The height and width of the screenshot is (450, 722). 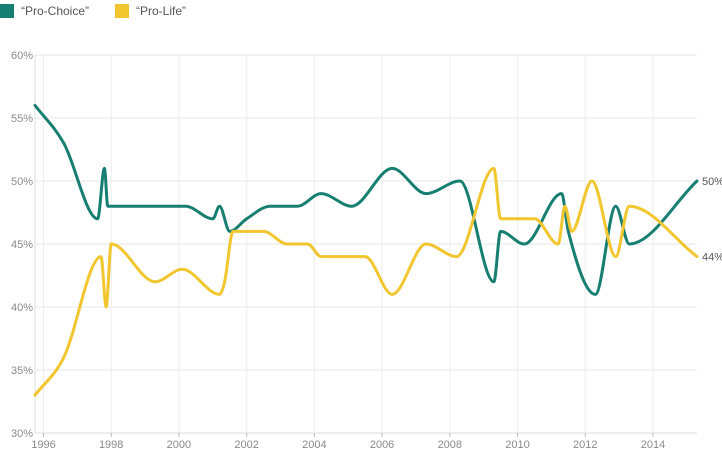 I want to click on y-tick-label-40: 40%, so click(x=22, y=308).